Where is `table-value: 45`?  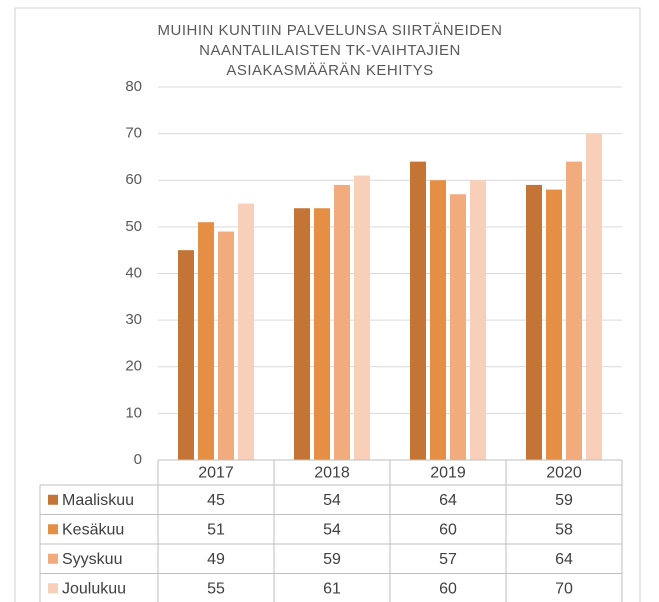 table-value: 45 is located at coordinates (216, 500).